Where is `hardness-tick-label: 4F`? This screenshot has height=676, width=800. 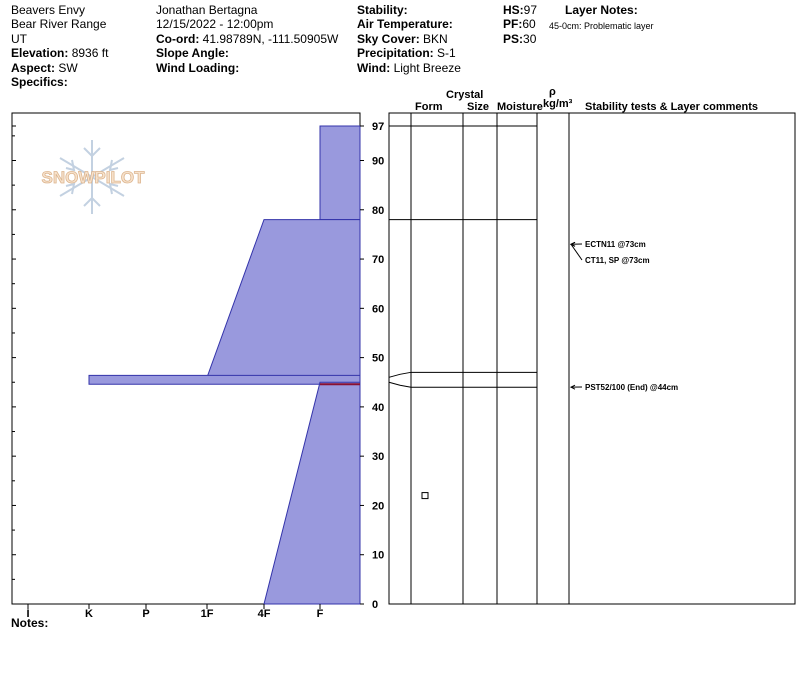
hardness-tick-label: 4F is located at coordinates (264, 614).